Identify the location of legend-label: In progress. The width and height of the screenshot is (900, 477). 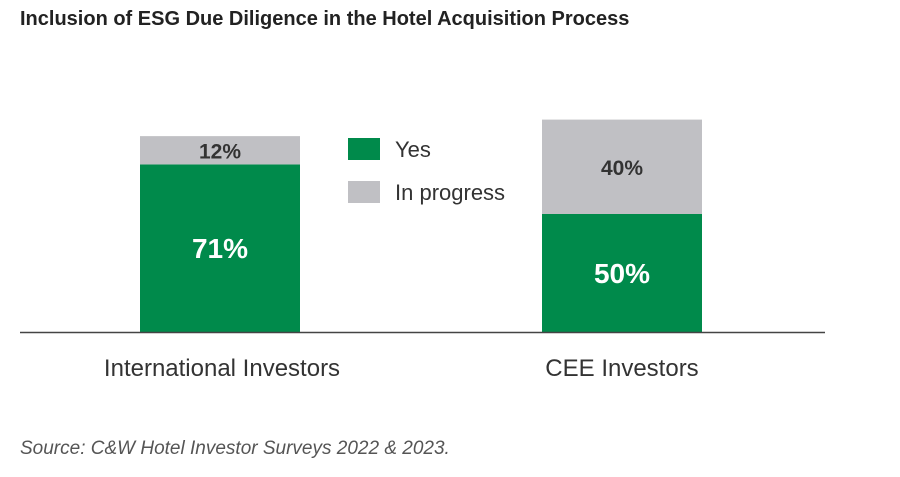
(450, 192).